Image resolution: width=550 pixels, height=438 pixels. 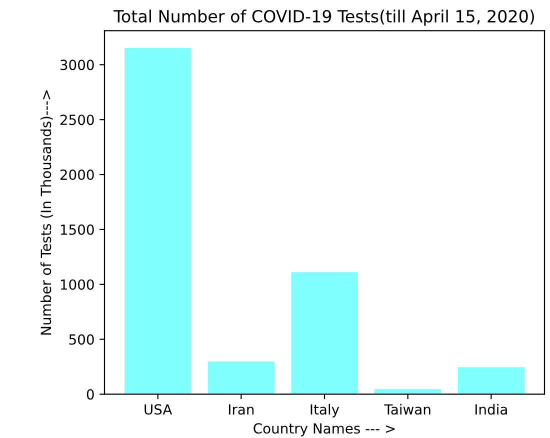 What do you see at coordinates (90, 394) in the screenshot?
I see `y-tick-label: 0` at bounding box center [90, 394].